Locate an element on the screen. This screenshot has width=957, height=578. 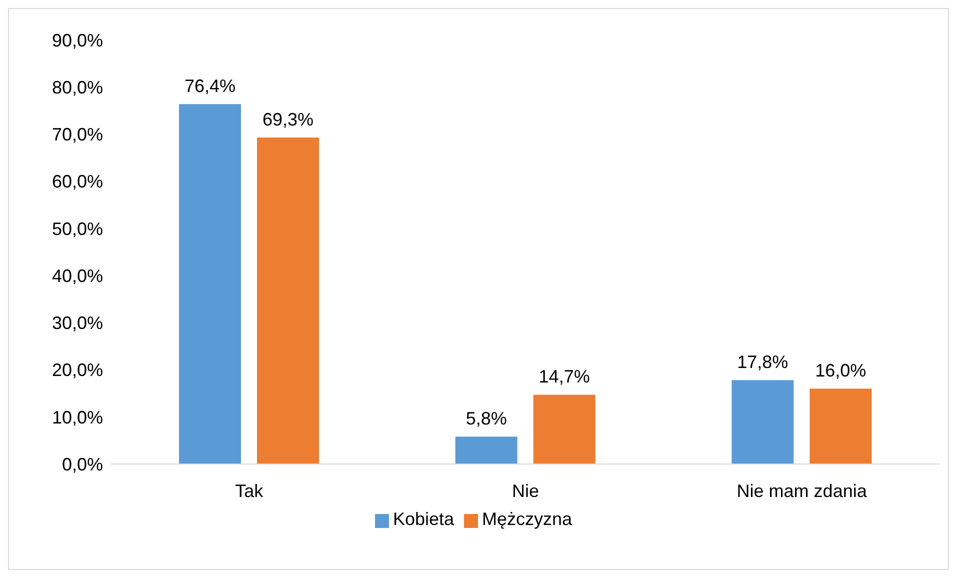
x-tick-label: Nie mam zdania is located at coordinates (802, 490).